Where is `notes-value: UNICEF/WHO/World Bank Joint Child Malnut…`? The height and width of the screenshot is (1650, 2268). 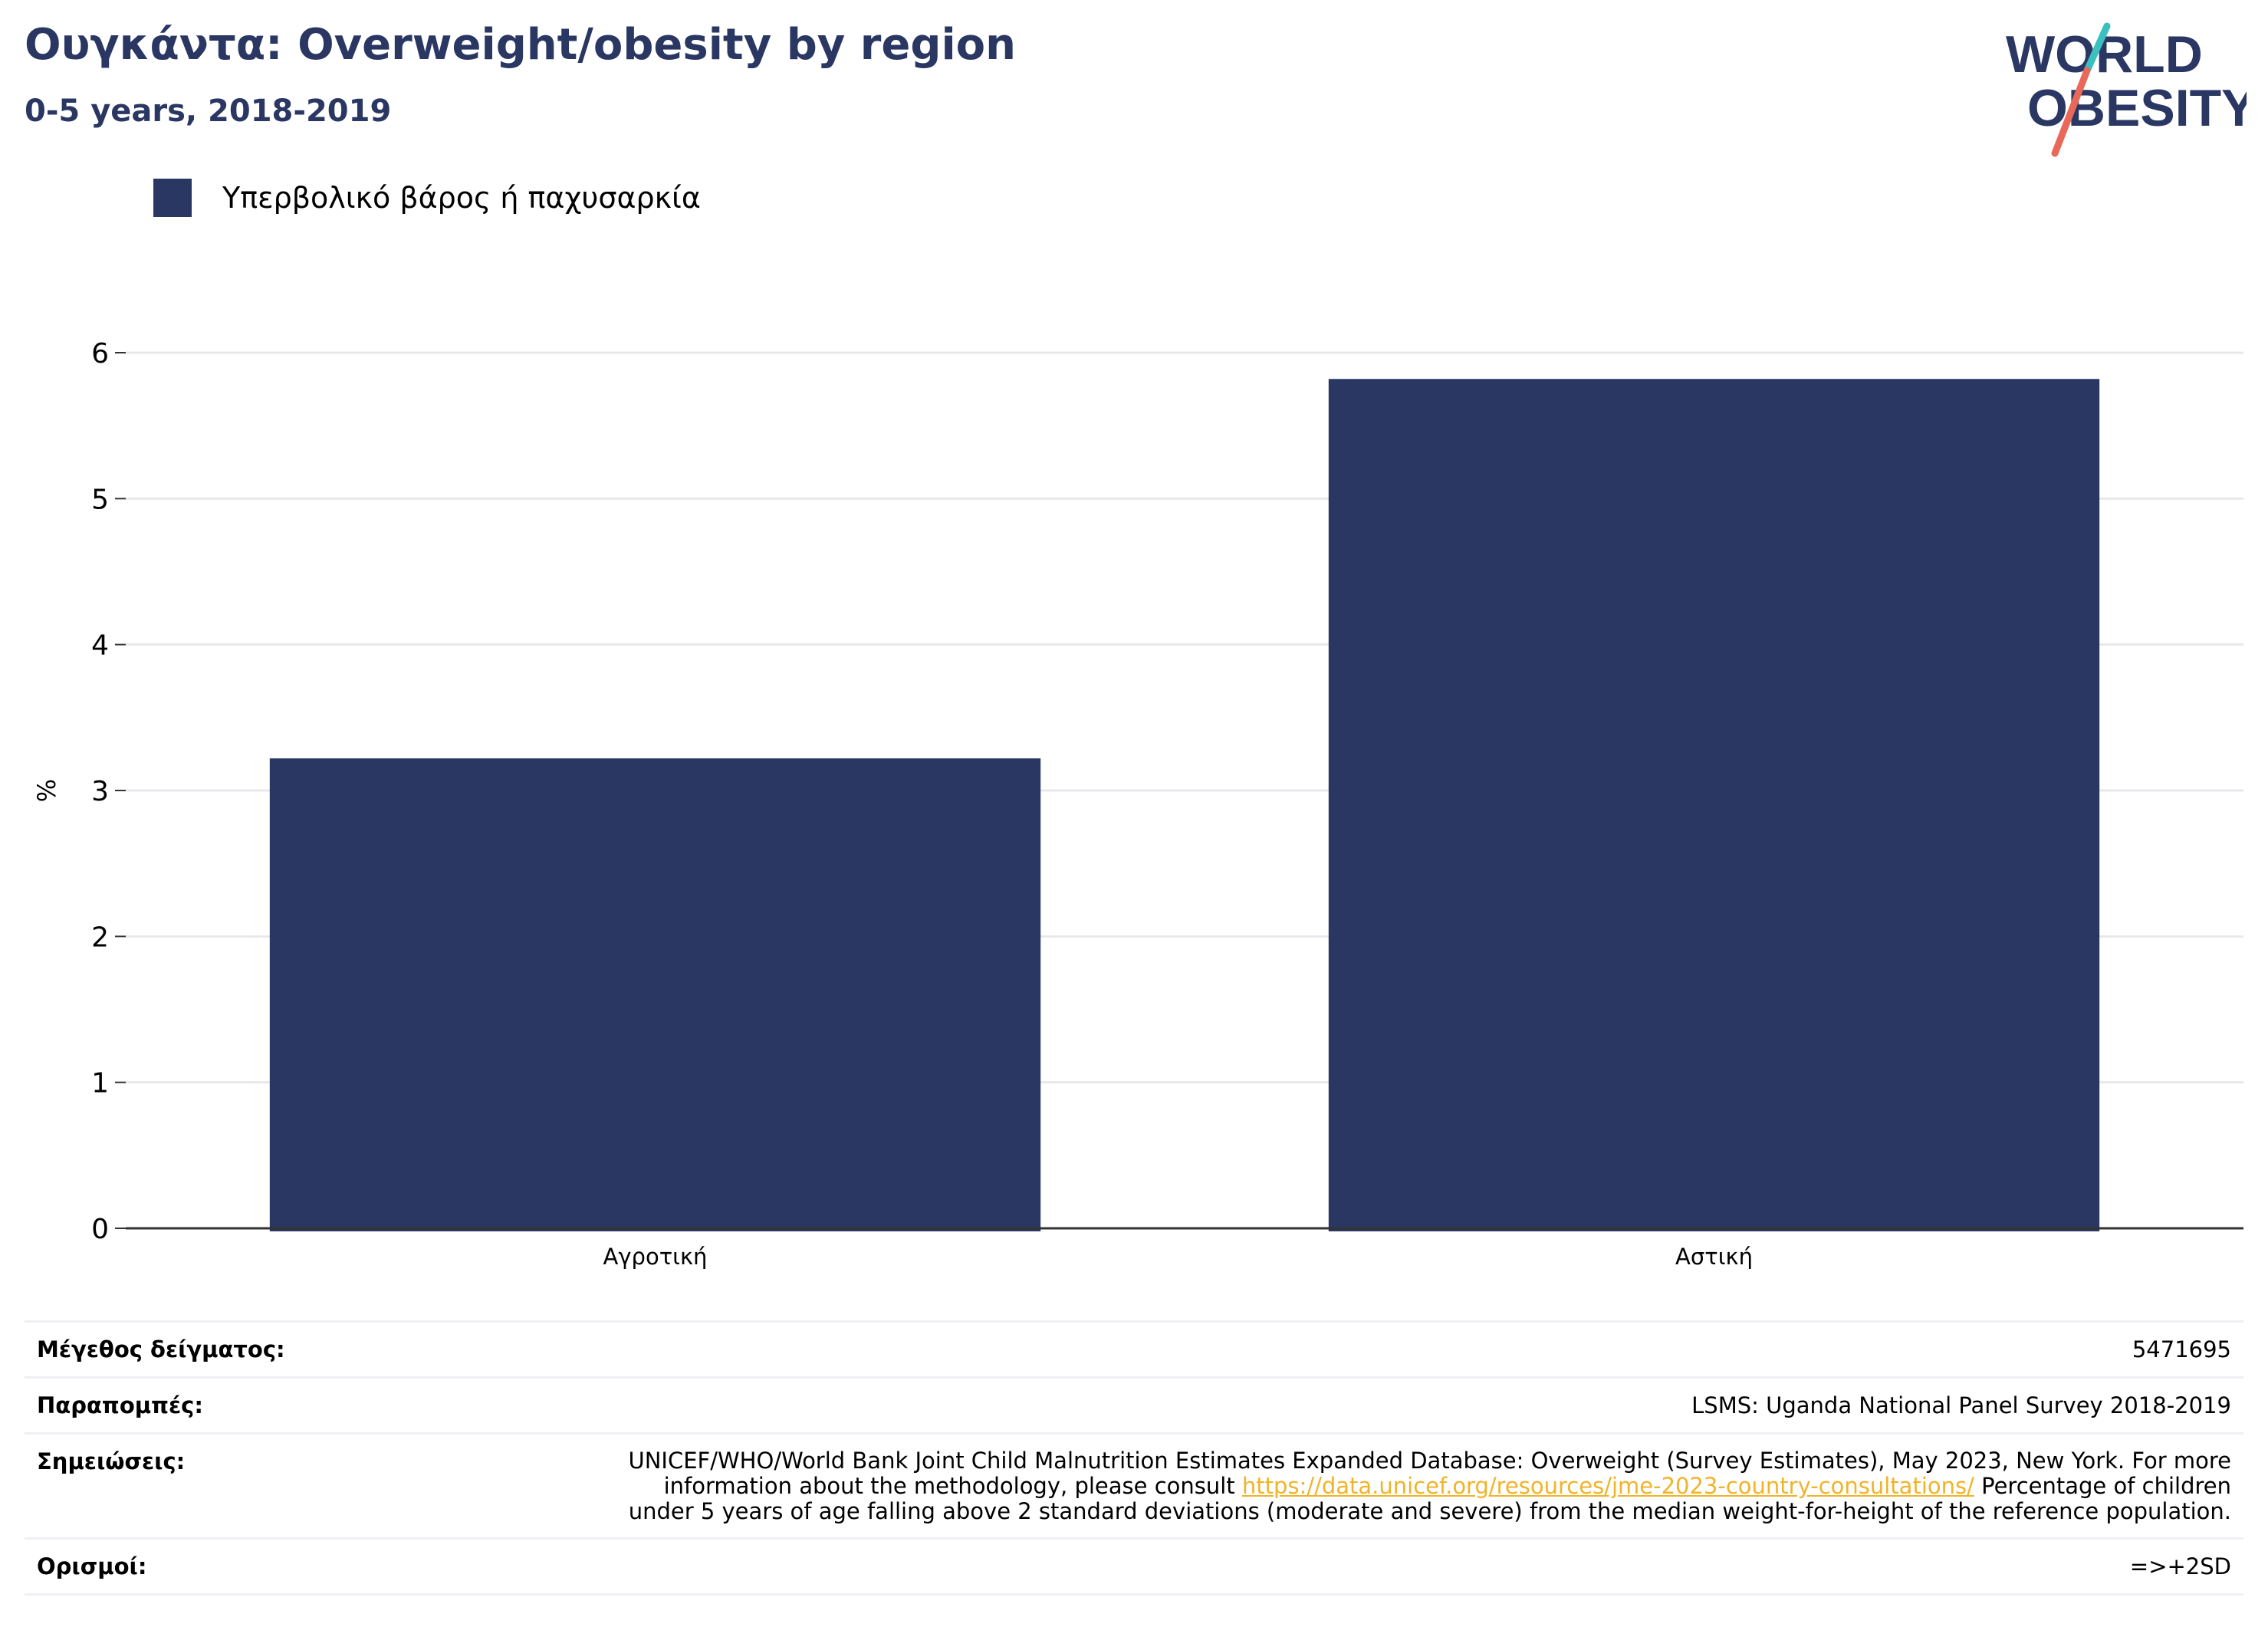 notes-value: UNICEF/WHO/World Bank Joint Child Malnut… is located at coordinates (1426, 1485).